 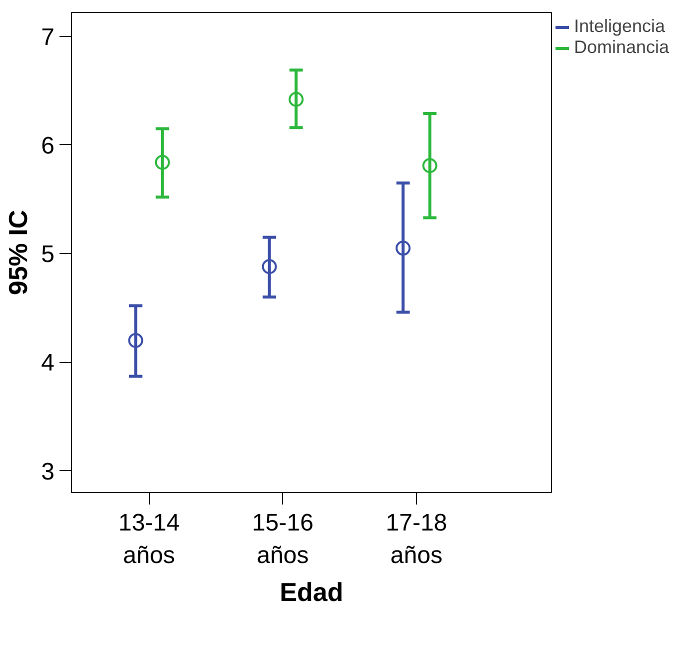 I want to click on y-tick-label: 3, so click(x=48, y=472).